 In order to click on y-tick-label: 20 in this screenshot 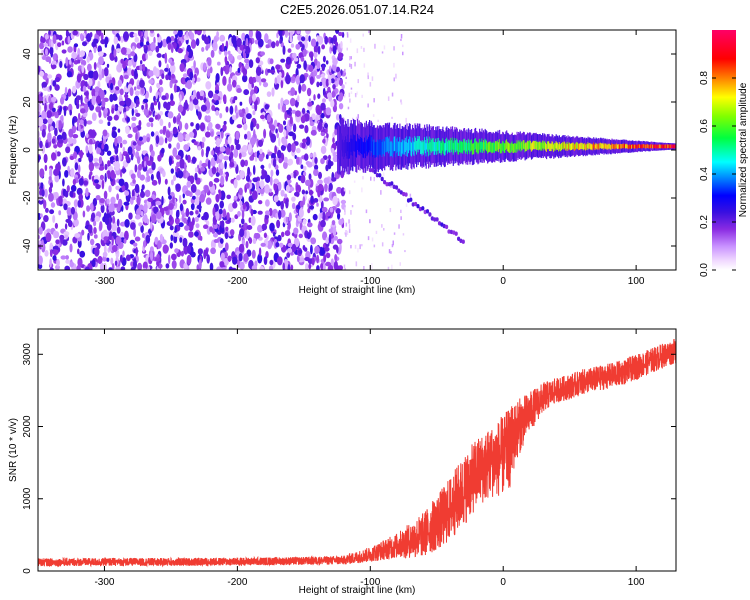, I will do `click(27, 102)`.